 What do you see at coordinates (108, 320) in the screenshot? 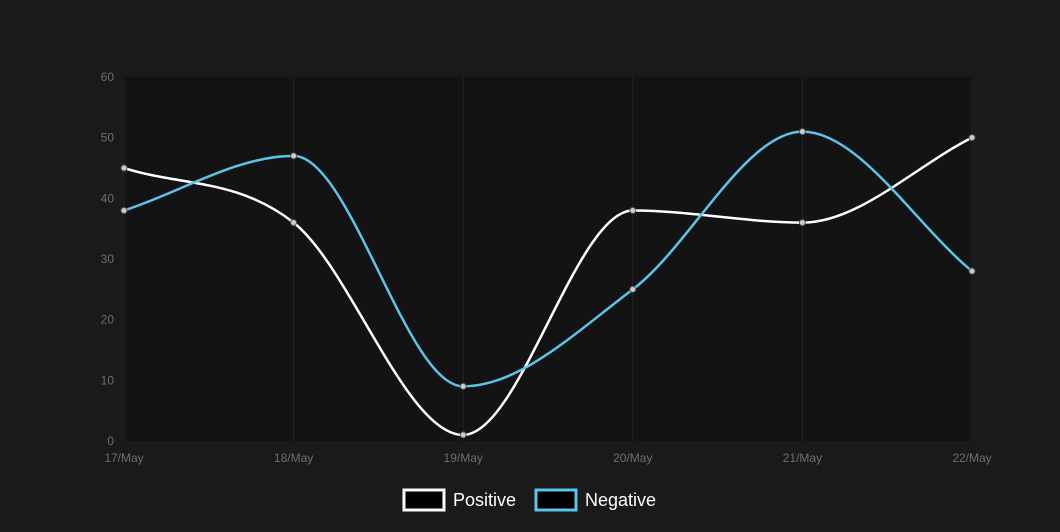
I see `y-tick-label: 20` at bounding box center [108, 320].